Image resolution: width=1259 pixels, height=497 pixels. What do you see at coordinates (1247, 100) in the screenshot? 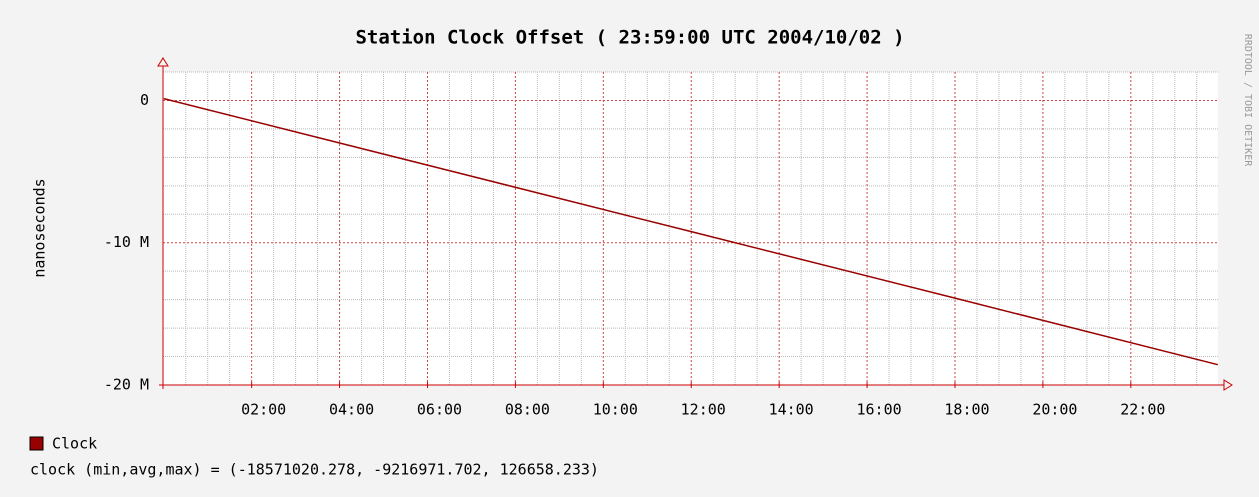
I see `watermark: RRDTOOL / TOBI OETIKER` at bounding box center [1247, 100].